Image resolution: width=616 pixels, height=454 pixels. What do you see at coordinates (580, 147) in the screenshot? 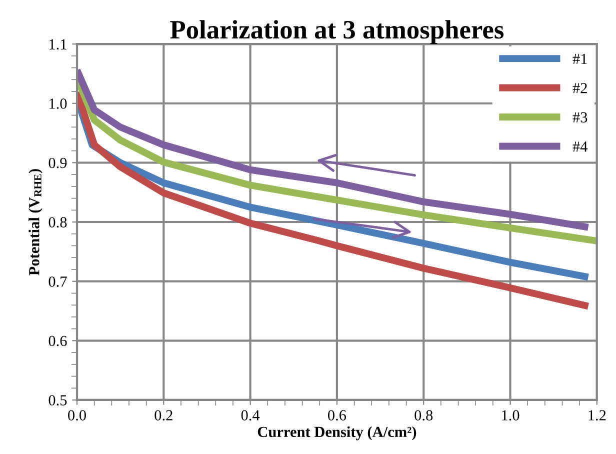
I see `legend-label: #4` at bounding box center [580, 147].